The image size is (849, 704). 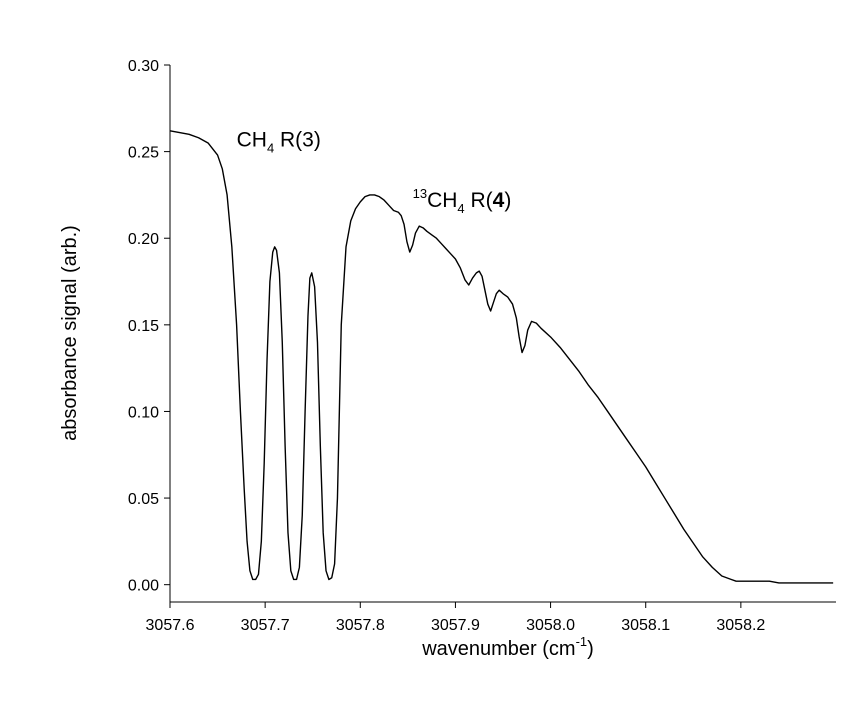 What do you see at coordinates (170, 625) in the screenshot?
I see `x-tick-label: 3057.6` at bounding box center [170, 625].